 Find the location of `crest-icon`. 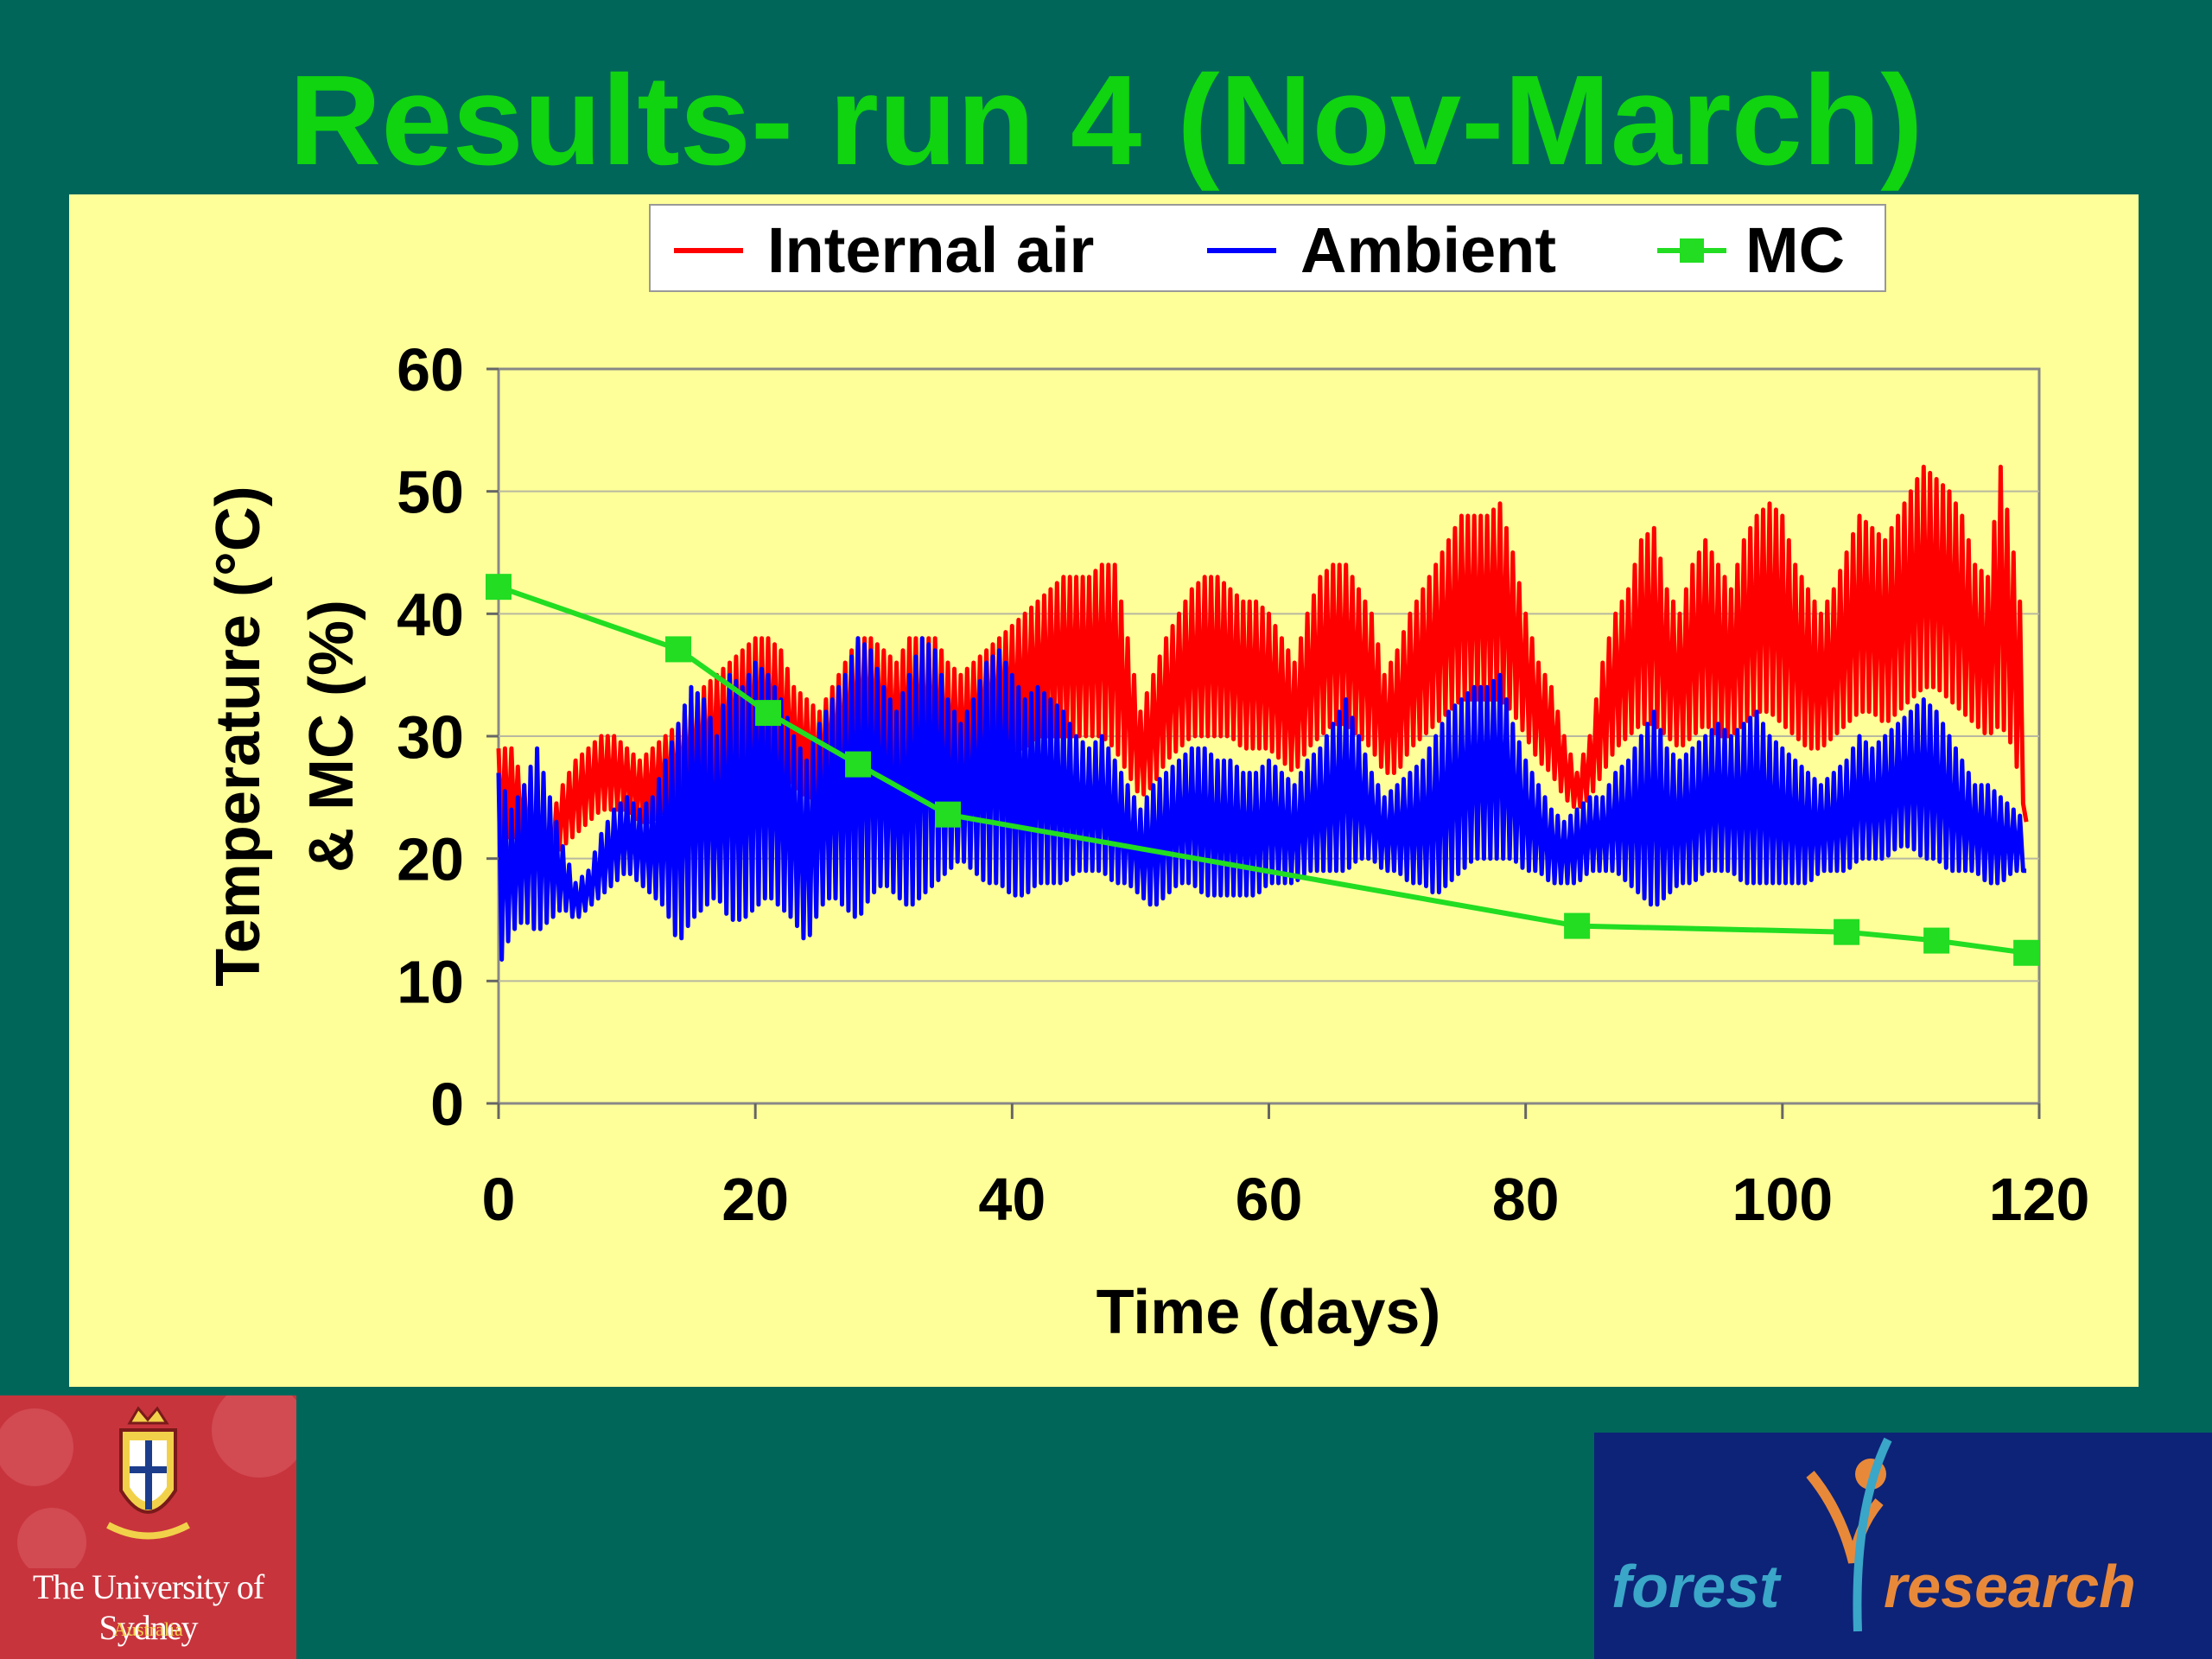

crest-icon is located at coordinates (148, 1481).